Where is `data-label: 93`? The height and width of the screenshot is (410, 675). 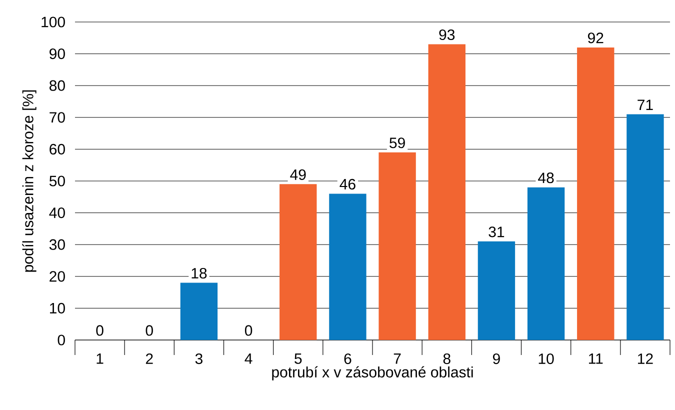
data-label: 93 is located at coordinates (447, 34).